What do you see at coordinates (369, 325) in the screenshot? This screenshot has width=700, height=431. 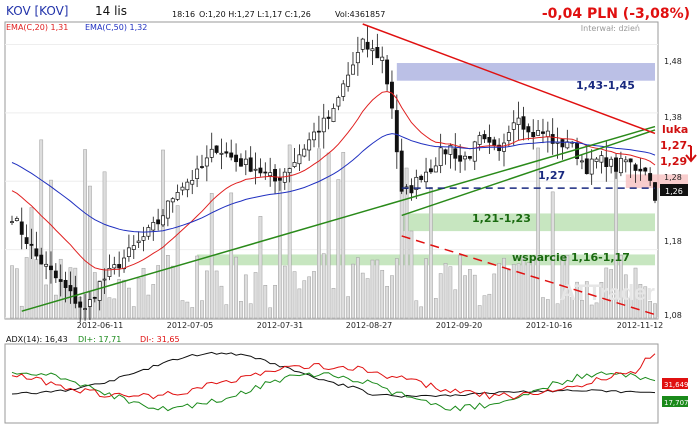 I see `x-tick-label: 2012-08-27` at bounding box center [369, 325].